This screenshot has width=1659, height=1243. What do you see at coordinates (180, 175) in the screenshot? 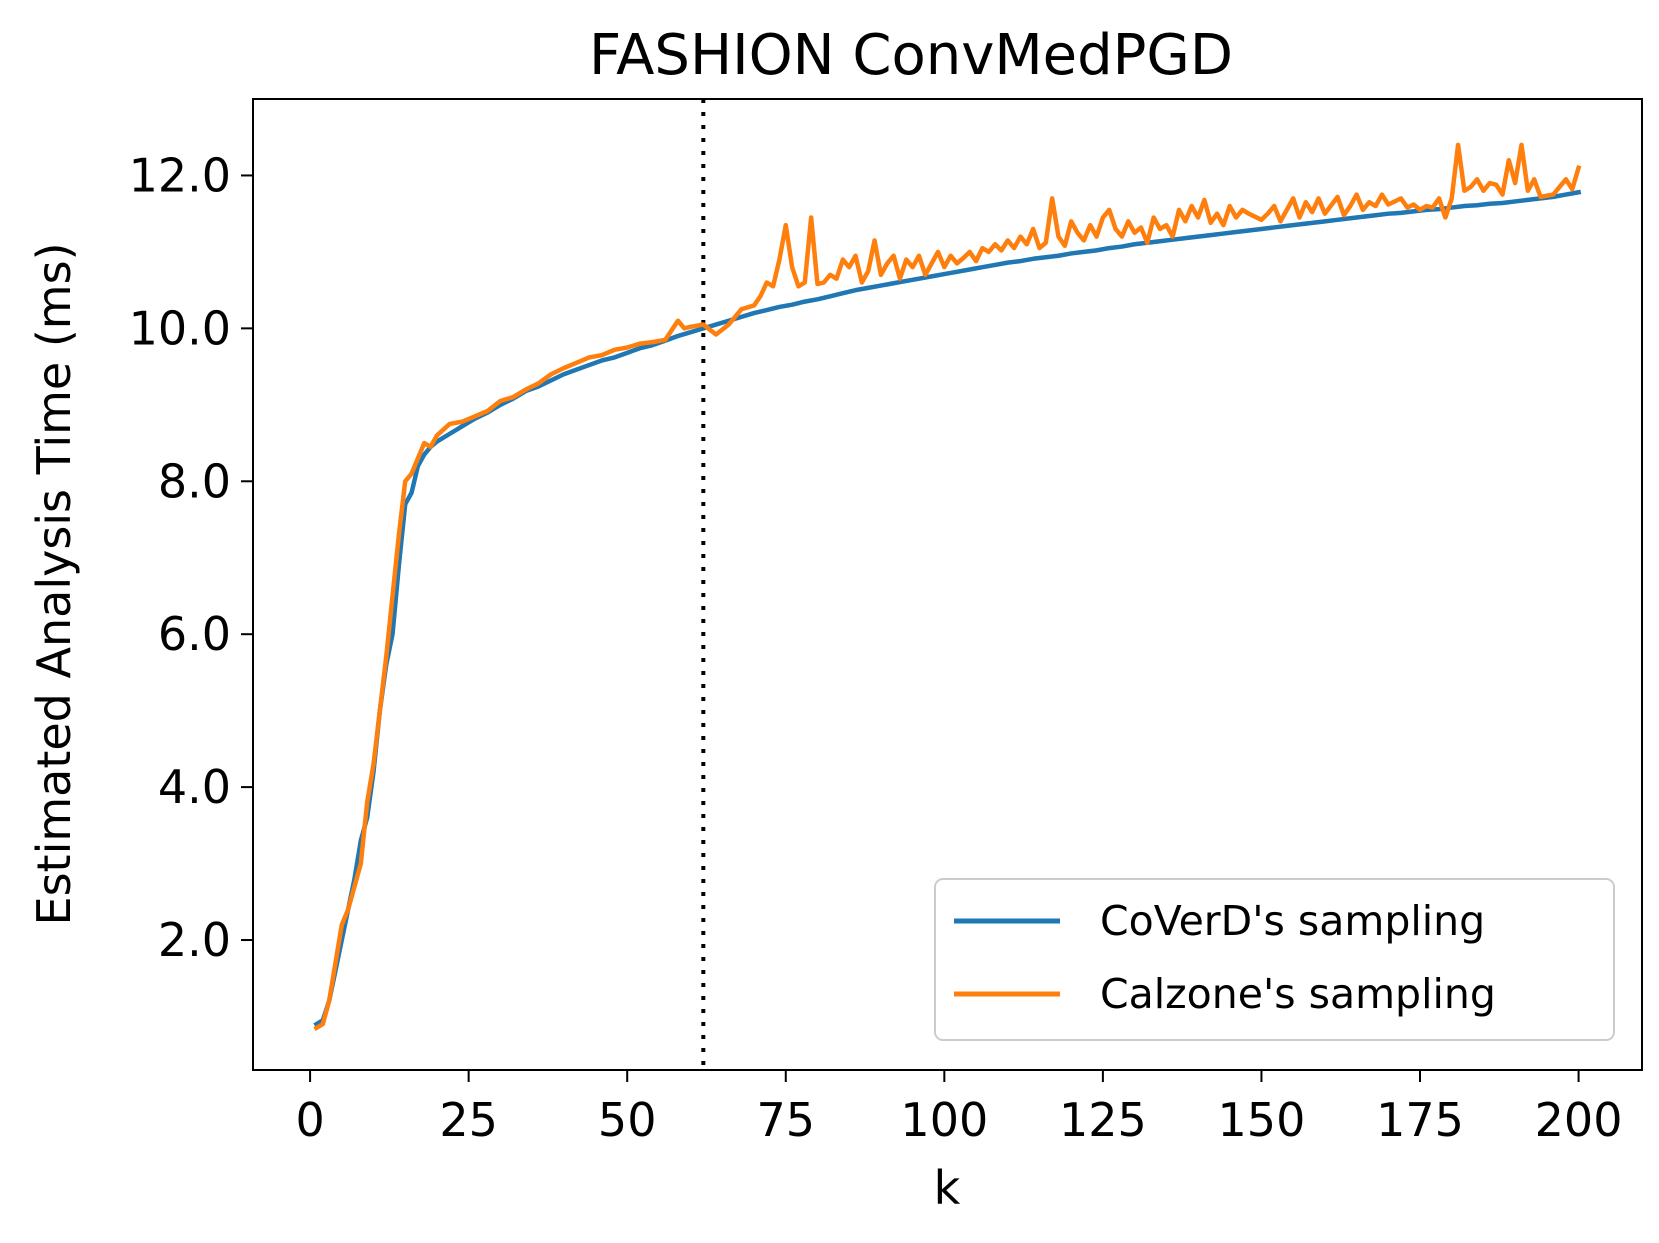
I see `y-tick-label: 12.0` at bounding box center [180, 175].